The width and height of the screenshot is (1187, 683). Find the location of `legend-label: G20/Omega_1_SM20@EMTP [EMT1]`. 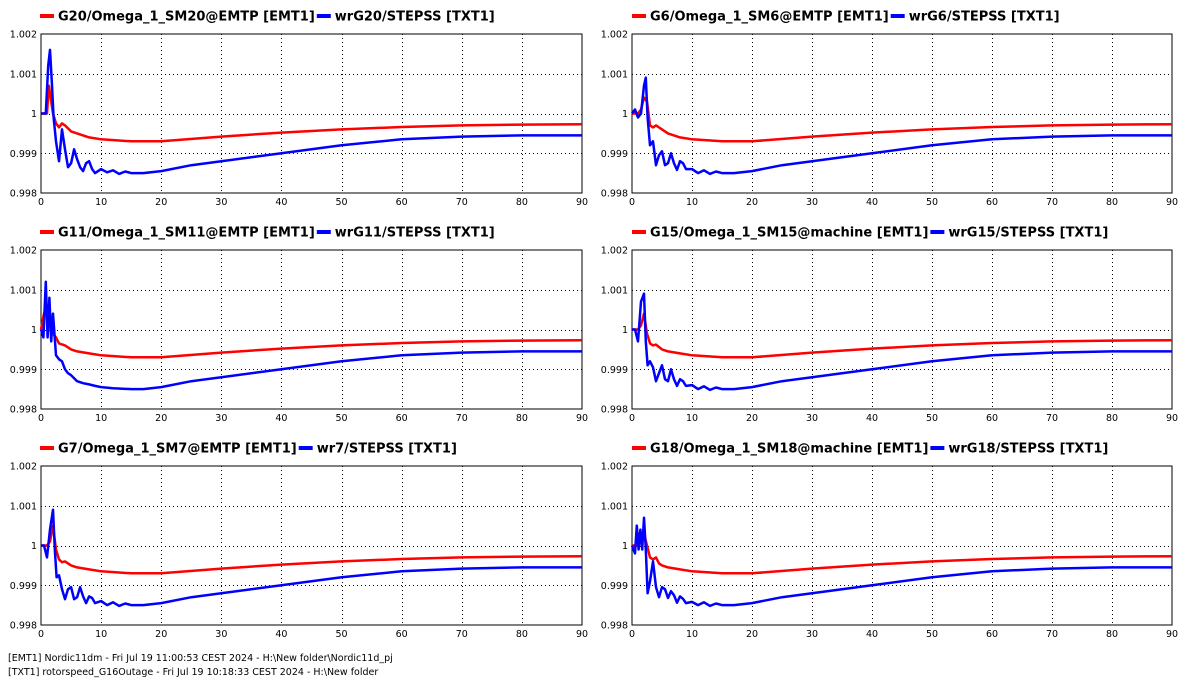

legend-label: G20/Omega_1_SM20@EMTP [EMT1] is located at coordinates (186, 17).